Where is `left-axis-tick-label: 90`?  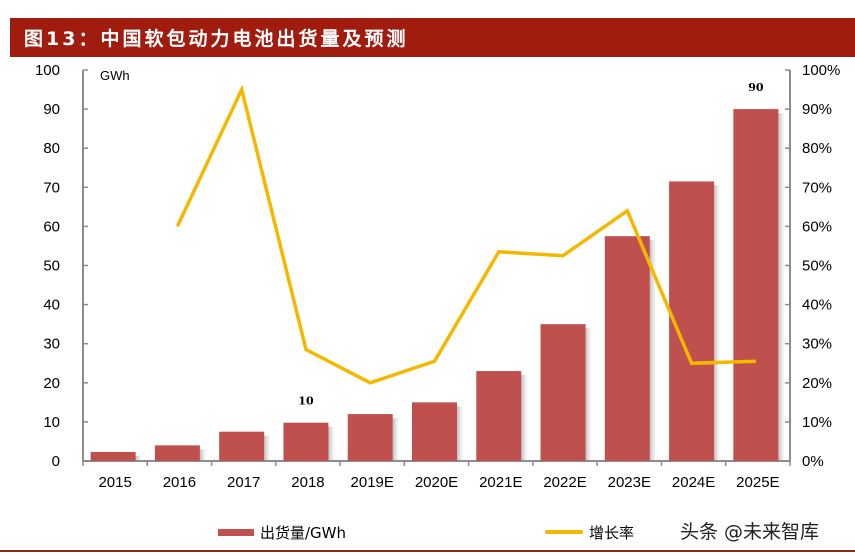 left-axis-tick-label: 90 is located at coordinates (51, 109).